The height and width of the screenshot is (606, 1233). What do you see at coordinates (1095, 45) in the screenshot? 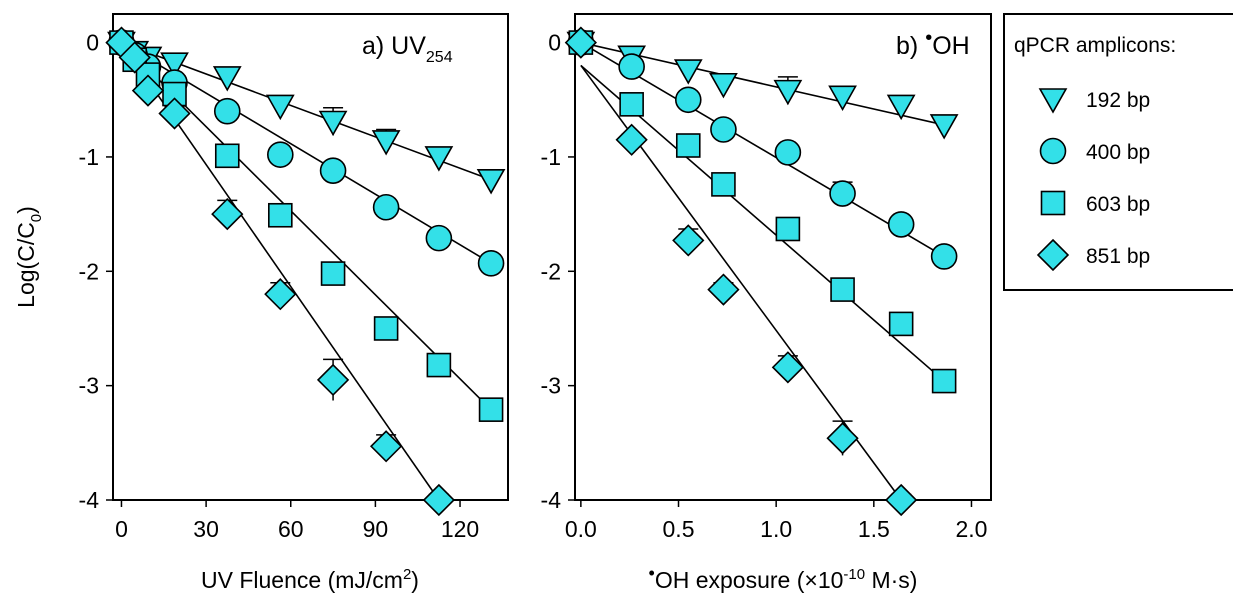
I see `legend-title: qPCR amplicons:` at bounding box center [1095, 45].